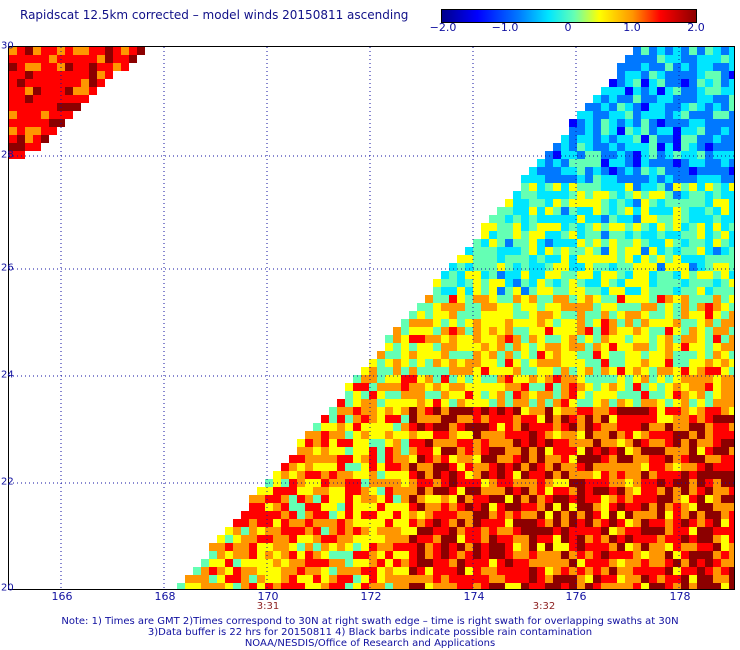 This screenshot has height=650, width=740. What do you see at coordinates (268, 596) in the screenshot?
I see `lon-label-170: 170` at bounding box center [268, 596].